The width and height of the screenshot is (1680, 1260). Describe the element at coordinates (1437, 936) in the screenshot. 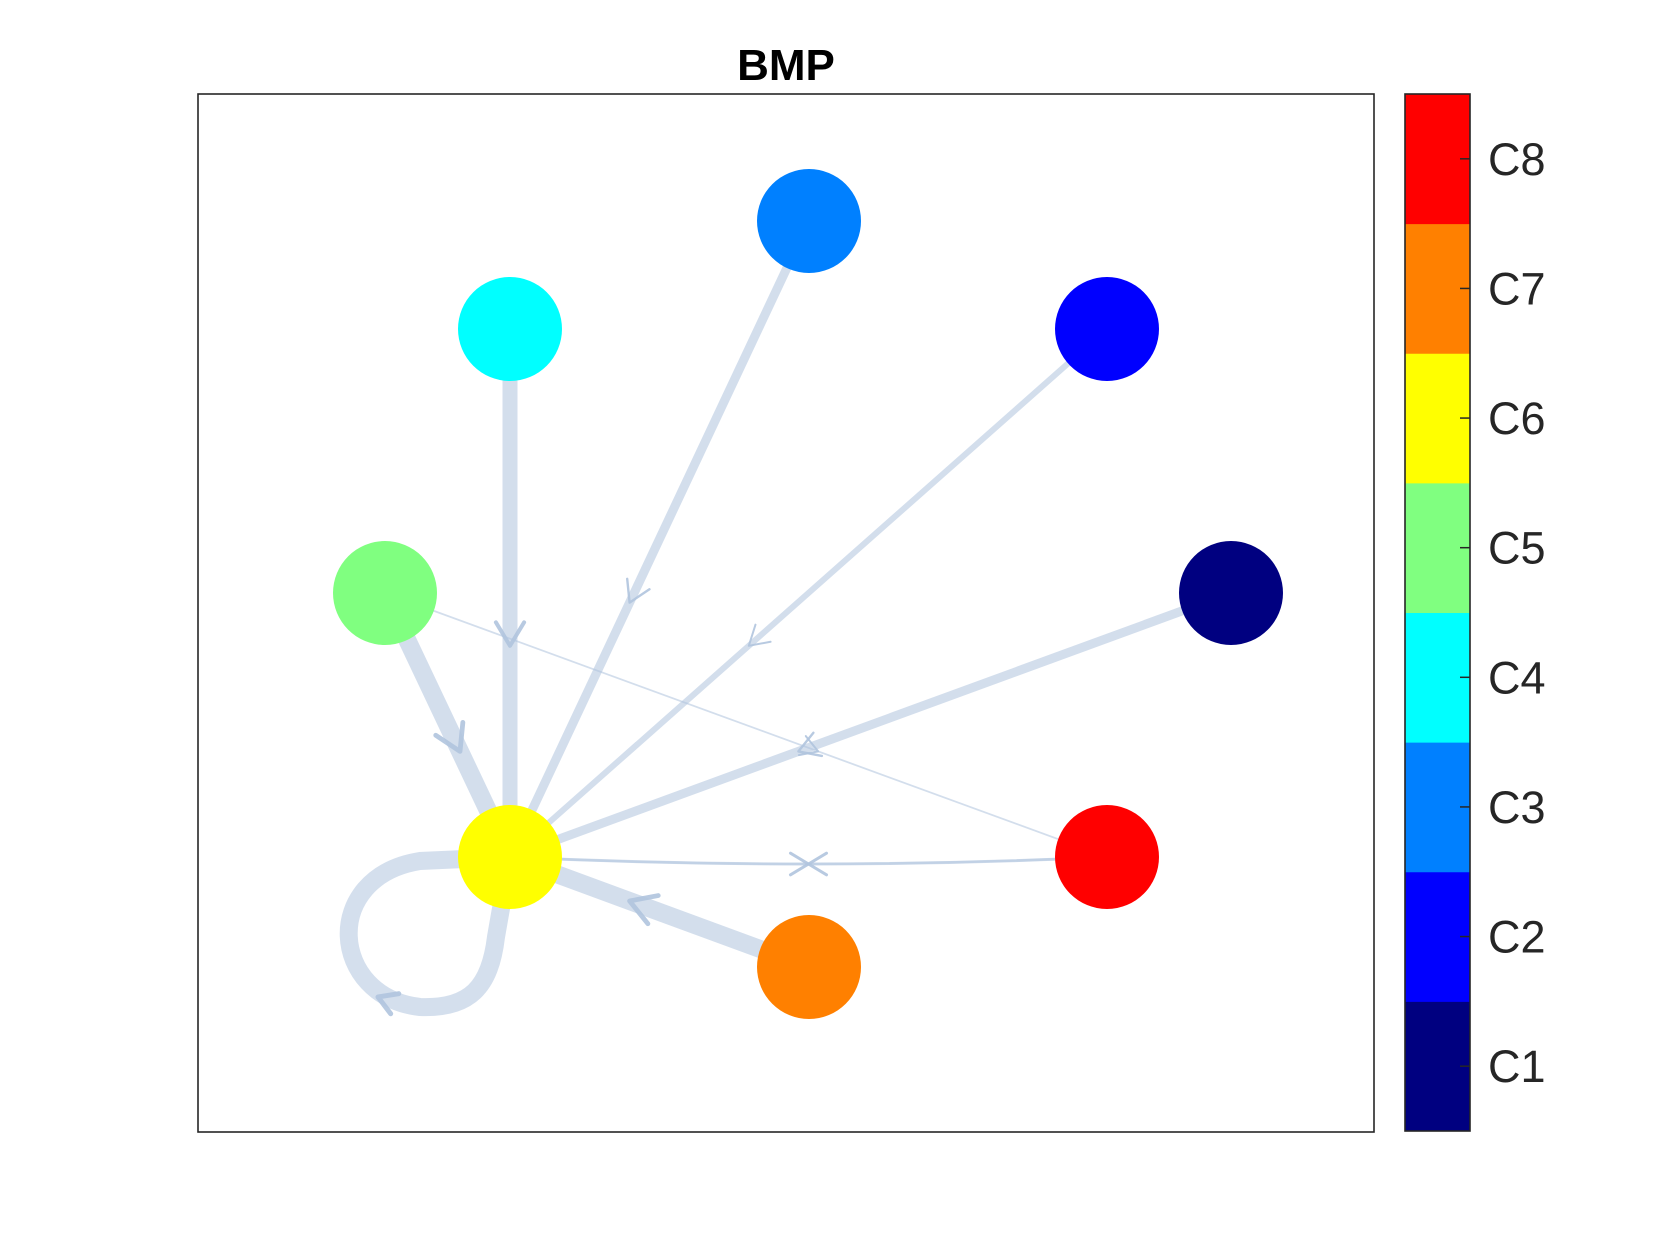

I see `colorbar-segment-C2` at that location.